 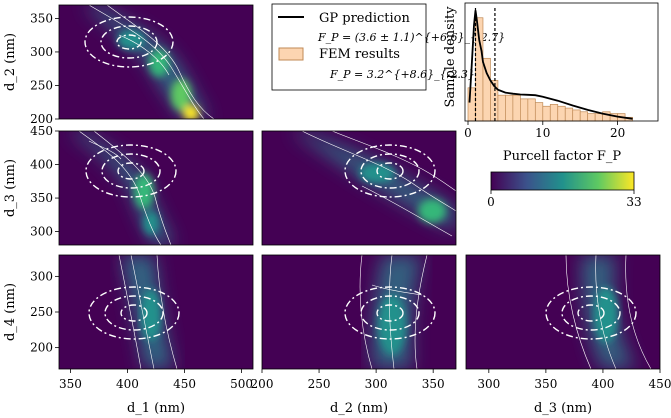 I want to click on ylabel-d4: d_4 (nm), so click(x=10, y=312).